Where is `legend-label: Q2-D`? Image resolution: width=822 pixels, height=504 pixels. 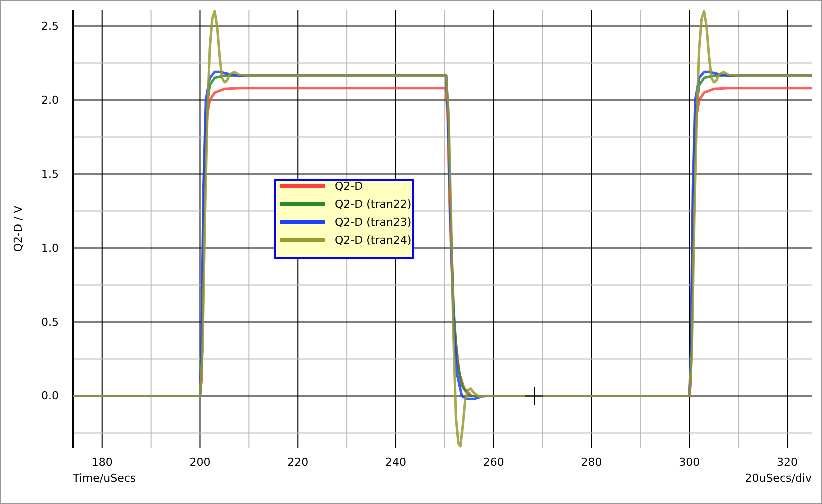
legend-label: Q2-D is located at coordinates (349, 186).